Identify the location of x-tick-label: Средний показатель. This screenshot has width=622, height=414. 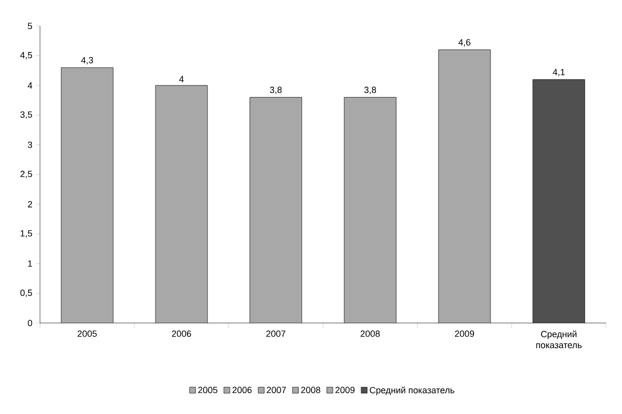
(559, 339).